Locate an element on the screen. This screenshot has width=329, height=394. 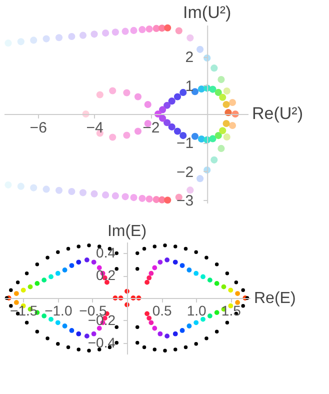
y-axis-title: Im(E) is located at coordinates (127, 231).